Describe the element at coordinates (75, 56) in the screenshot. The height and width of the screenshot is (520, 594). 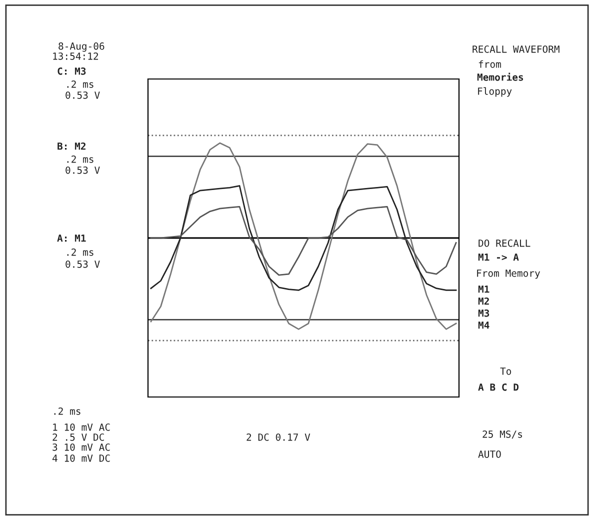
I see `text: 13:54:12` at that location.